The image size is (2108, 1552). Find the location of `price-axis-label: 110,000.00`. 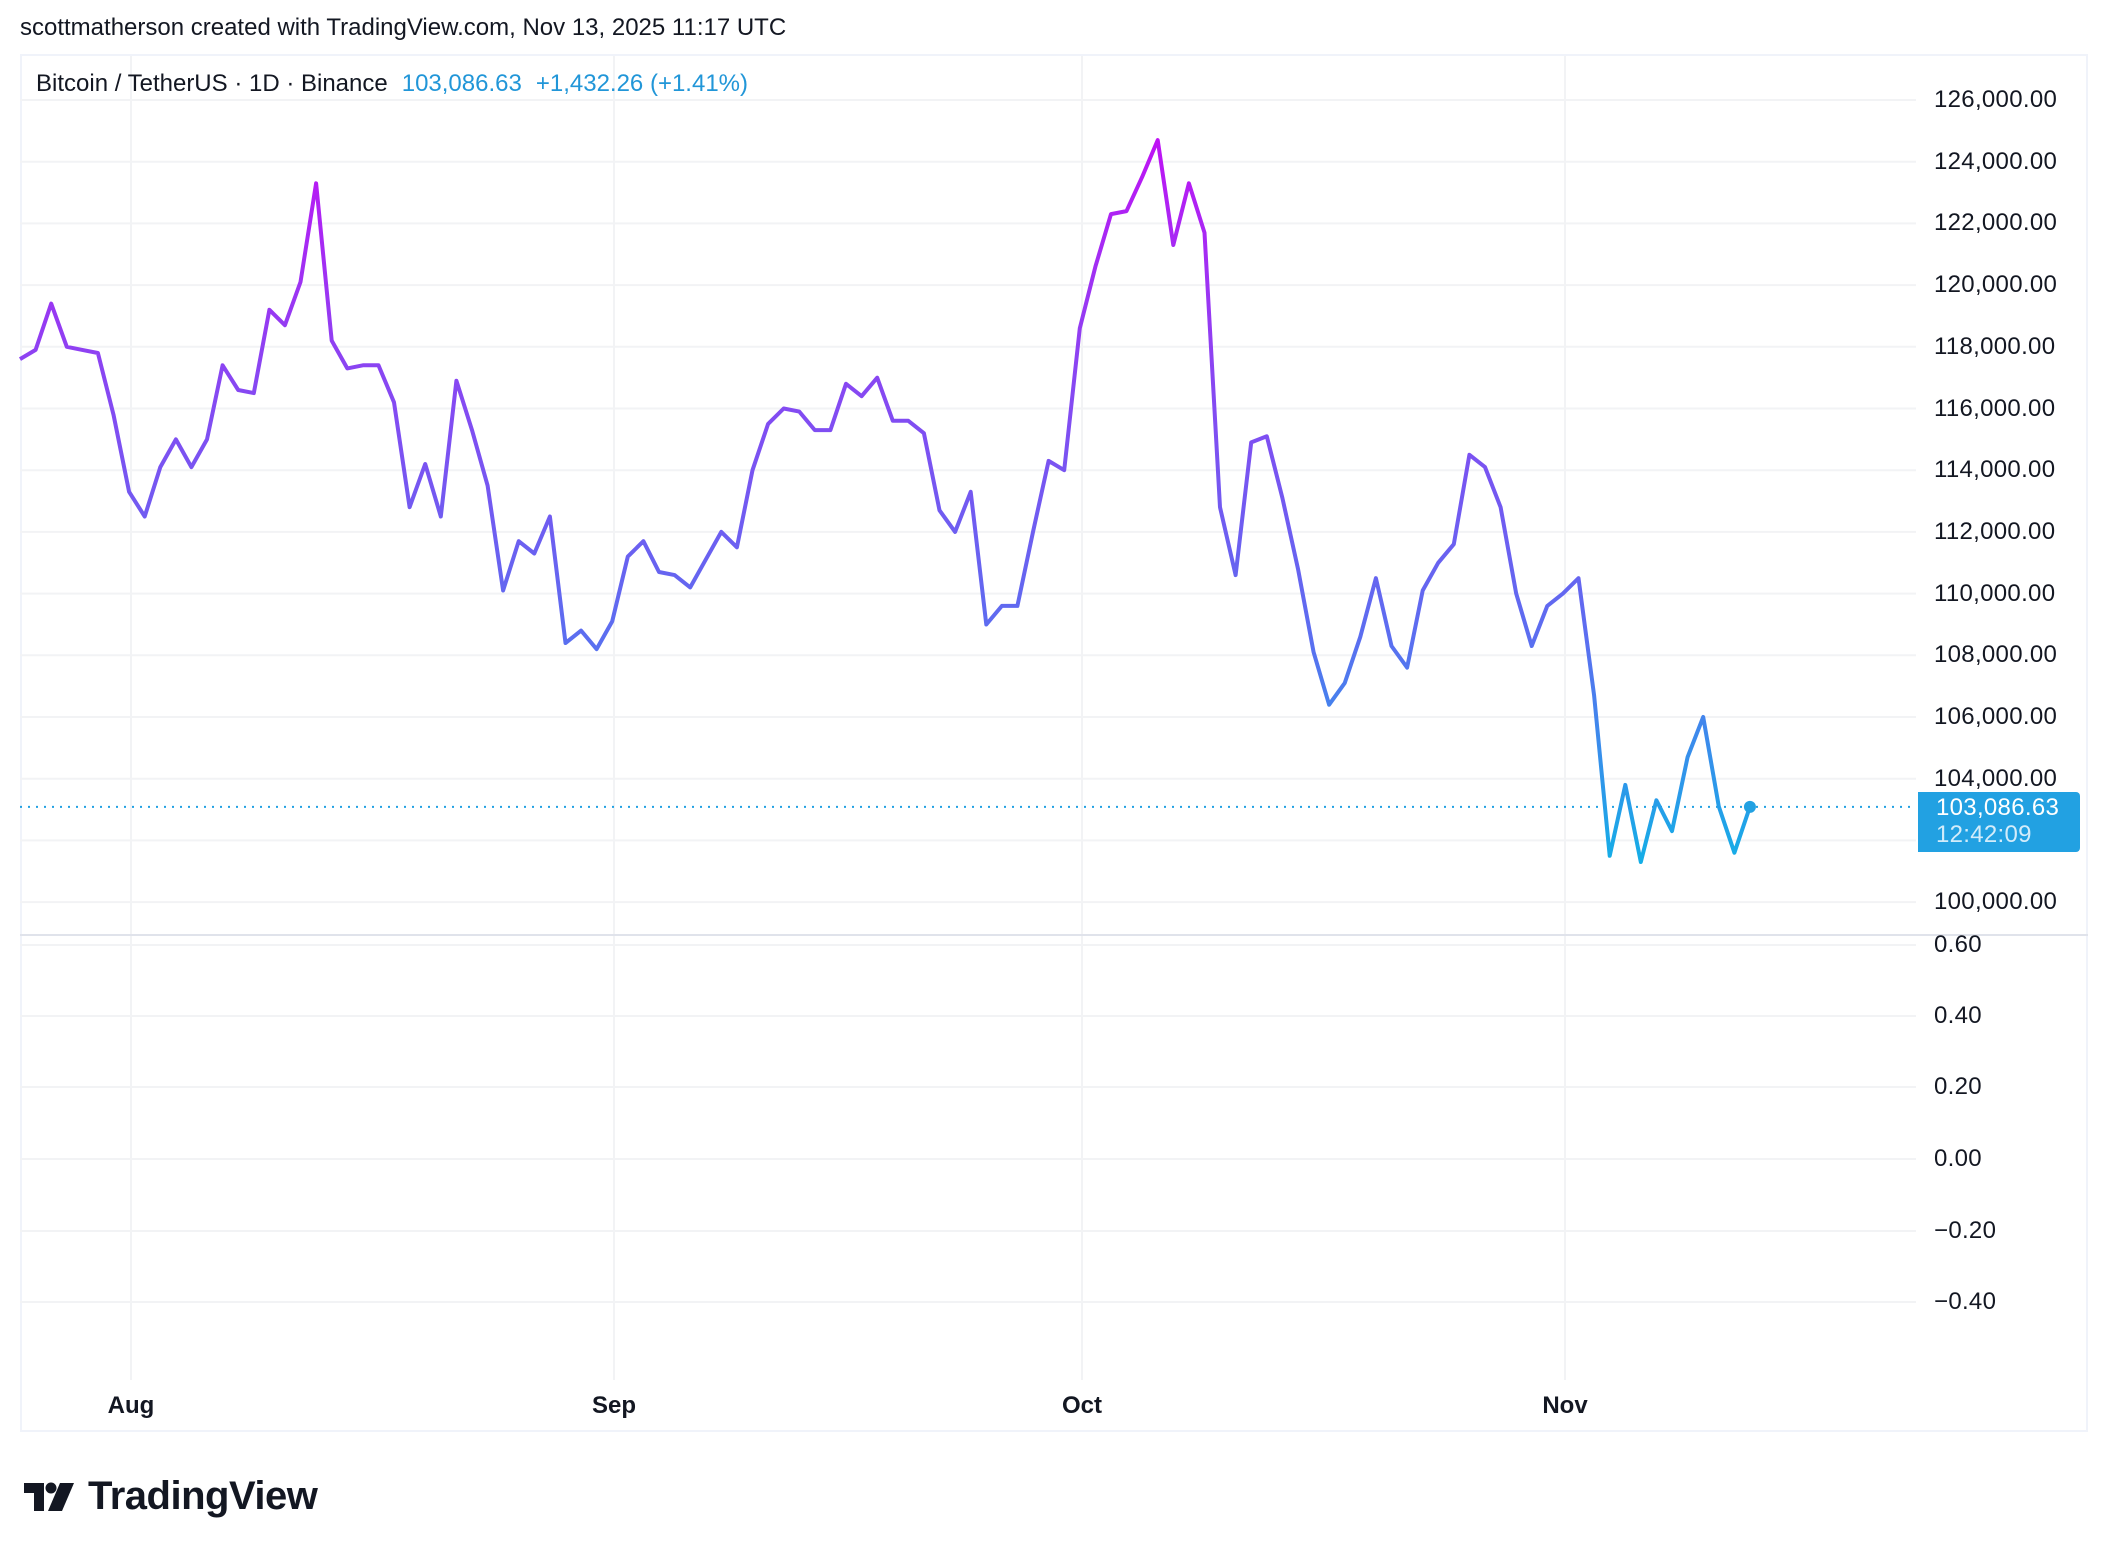

price-axis-label: 110,000.00 is located at coordinates (1995, 593).